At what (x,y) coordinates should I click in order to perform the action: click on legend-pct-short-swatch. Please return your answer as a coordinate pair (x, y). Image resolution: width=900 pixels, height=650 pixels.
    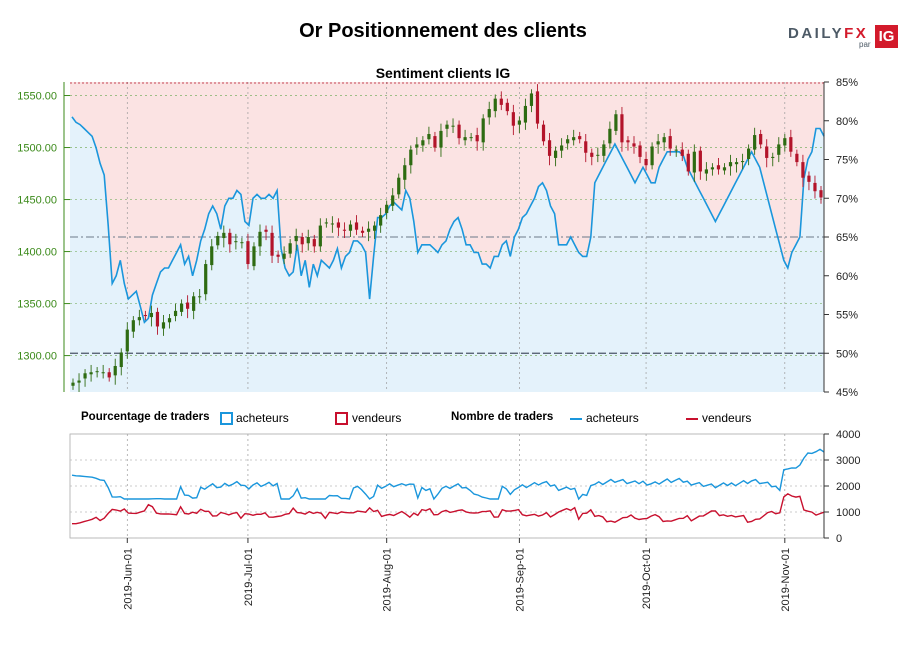
    Looking at the image, I should click on (341, 418).